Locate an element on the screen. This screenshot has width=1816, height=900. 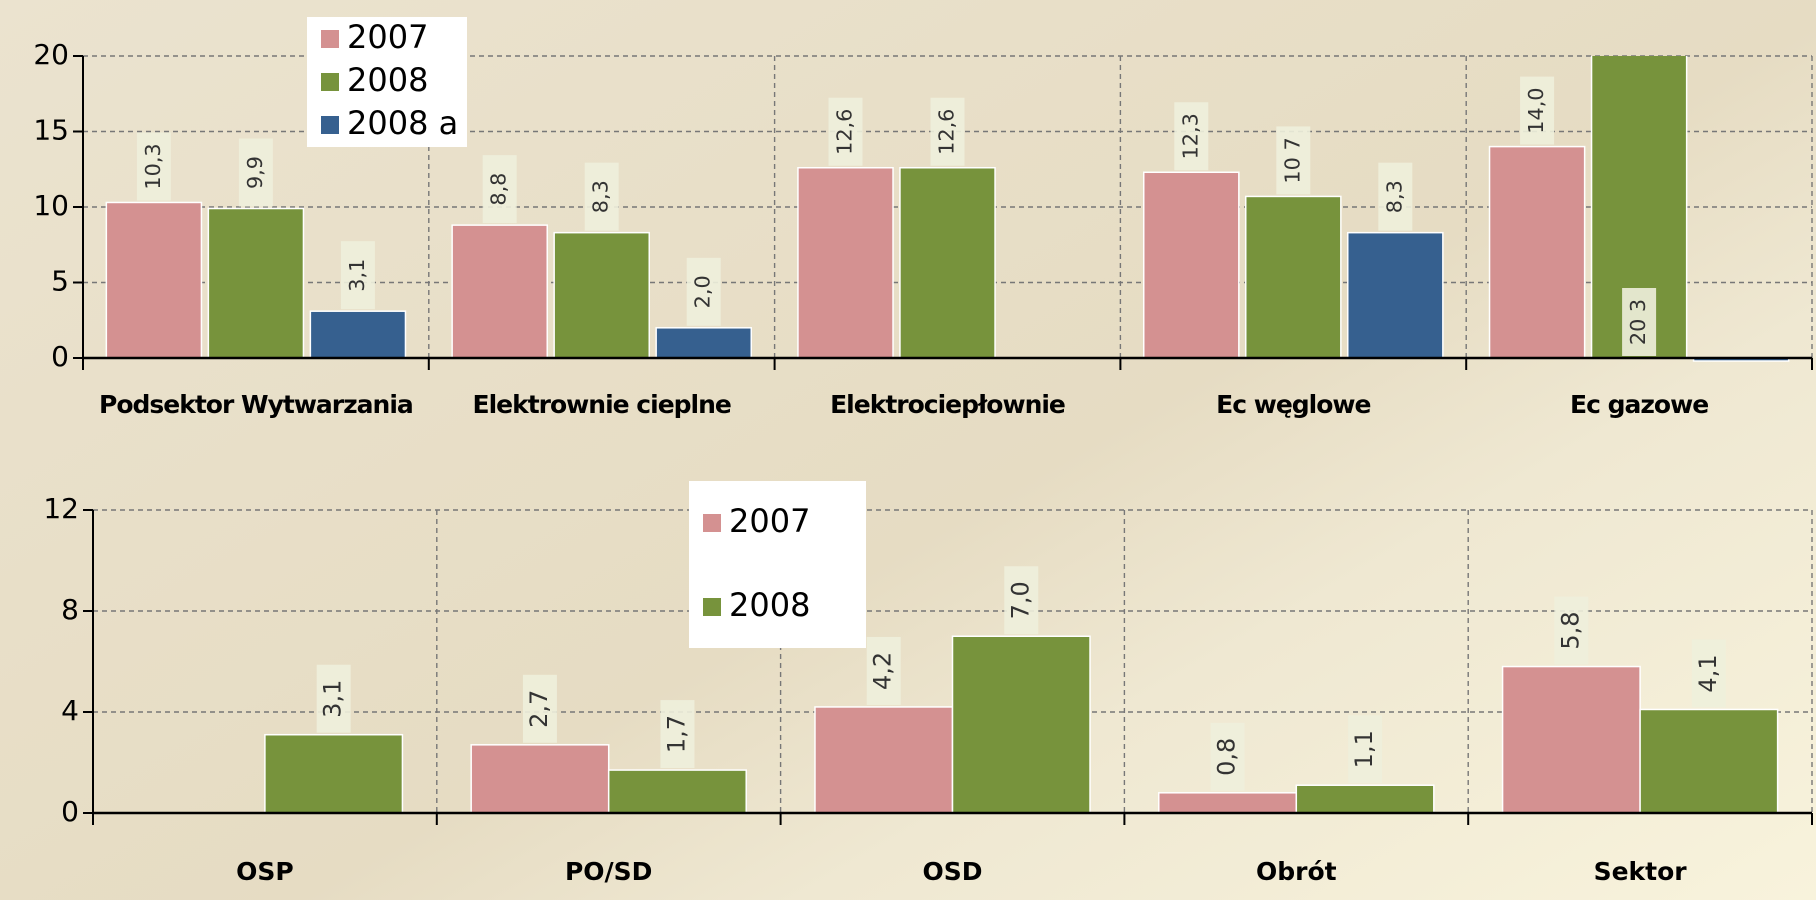
data-label: 5,8 is located at coordinates (1570, 630).